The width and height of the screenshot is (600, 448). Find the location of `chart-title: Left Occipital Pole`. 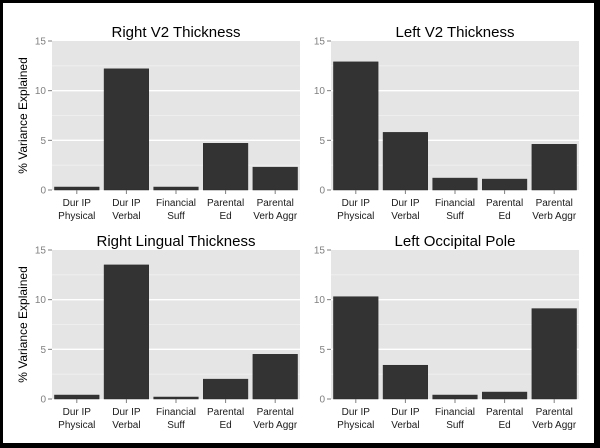

chart-title: Left Occipital Pole is located at coordinates (455, 241).